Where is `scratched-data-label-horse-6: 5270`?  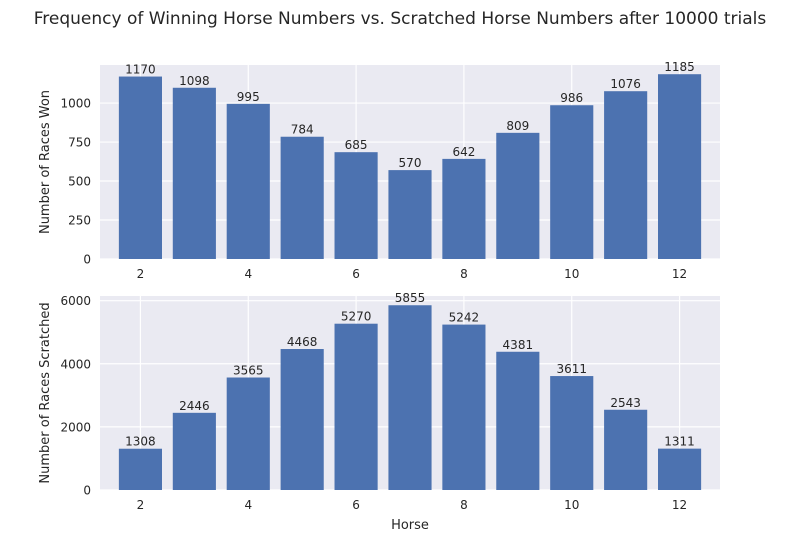 scratched-data-label-horse-6: 5270 is located at coordinates (356, 317).